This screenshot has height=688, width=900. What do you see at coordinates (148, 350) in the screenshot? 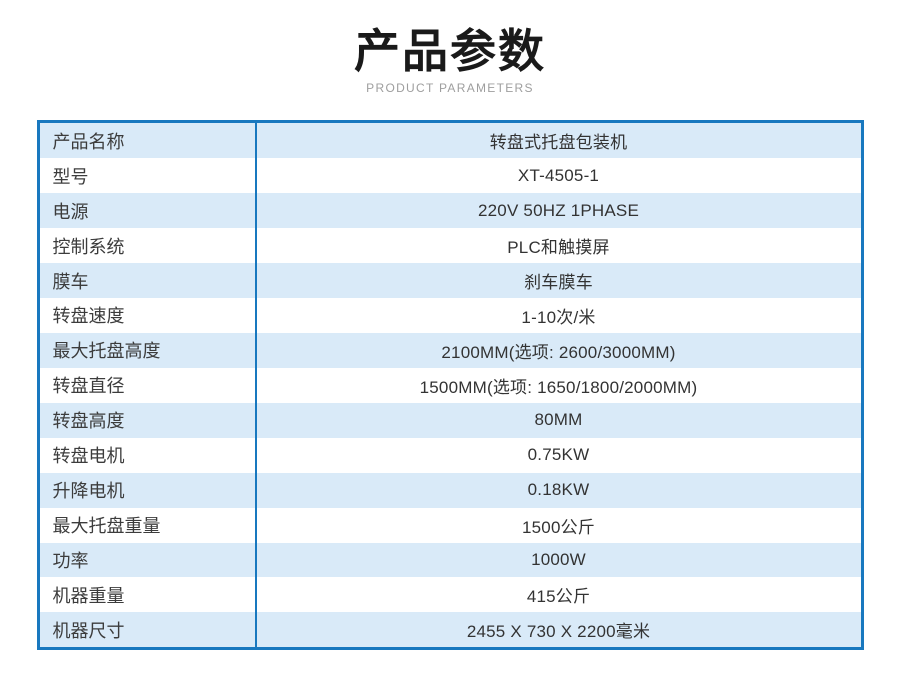
I see `row-label: 最大托盘高度` at bounding box center [148, 350].